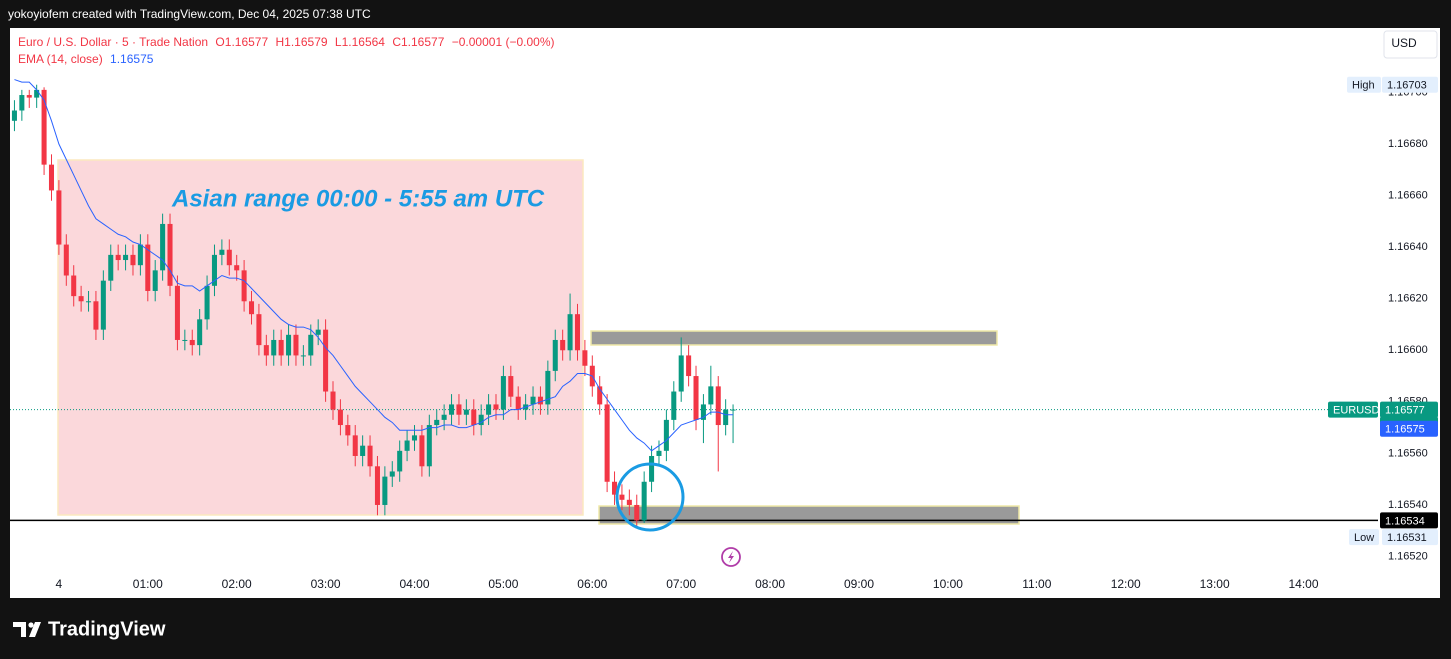 This screenshot has width=1451, height=659. I want to click on x-tick-label: 09:00, so click(859, 584).